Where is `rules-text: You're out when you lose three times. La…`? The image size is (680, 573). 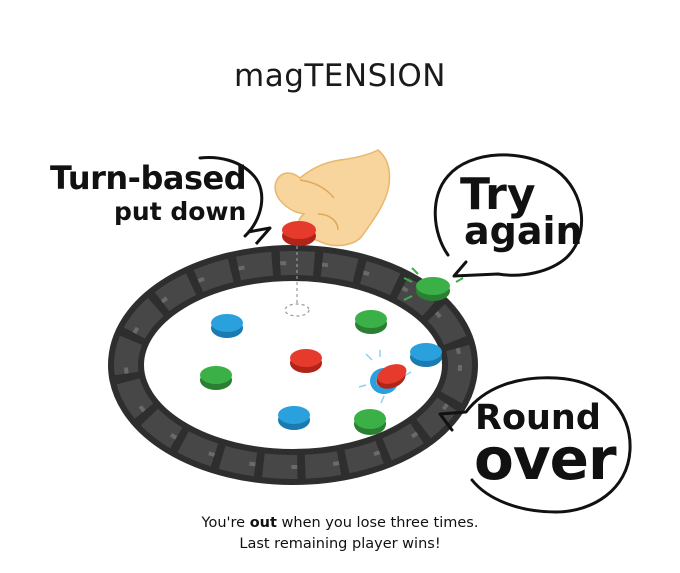
rules-text: You're out when you lose three times. La… is located at coordinates (340, 534).